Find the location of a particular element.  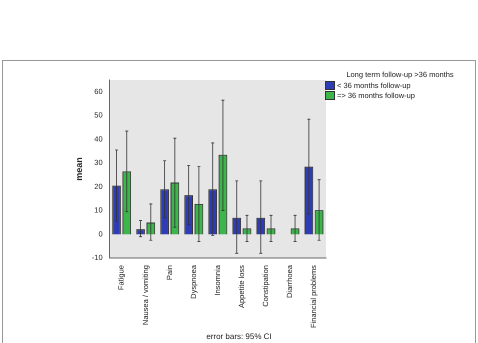

y-axis-title: mean is located at coordinates (79, 169).